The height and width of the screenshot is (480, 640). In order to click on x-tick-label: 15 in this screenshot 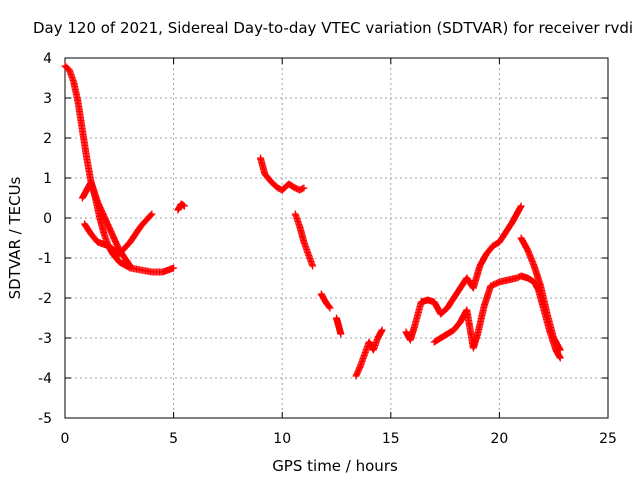, I will do `click(391, 439)`.